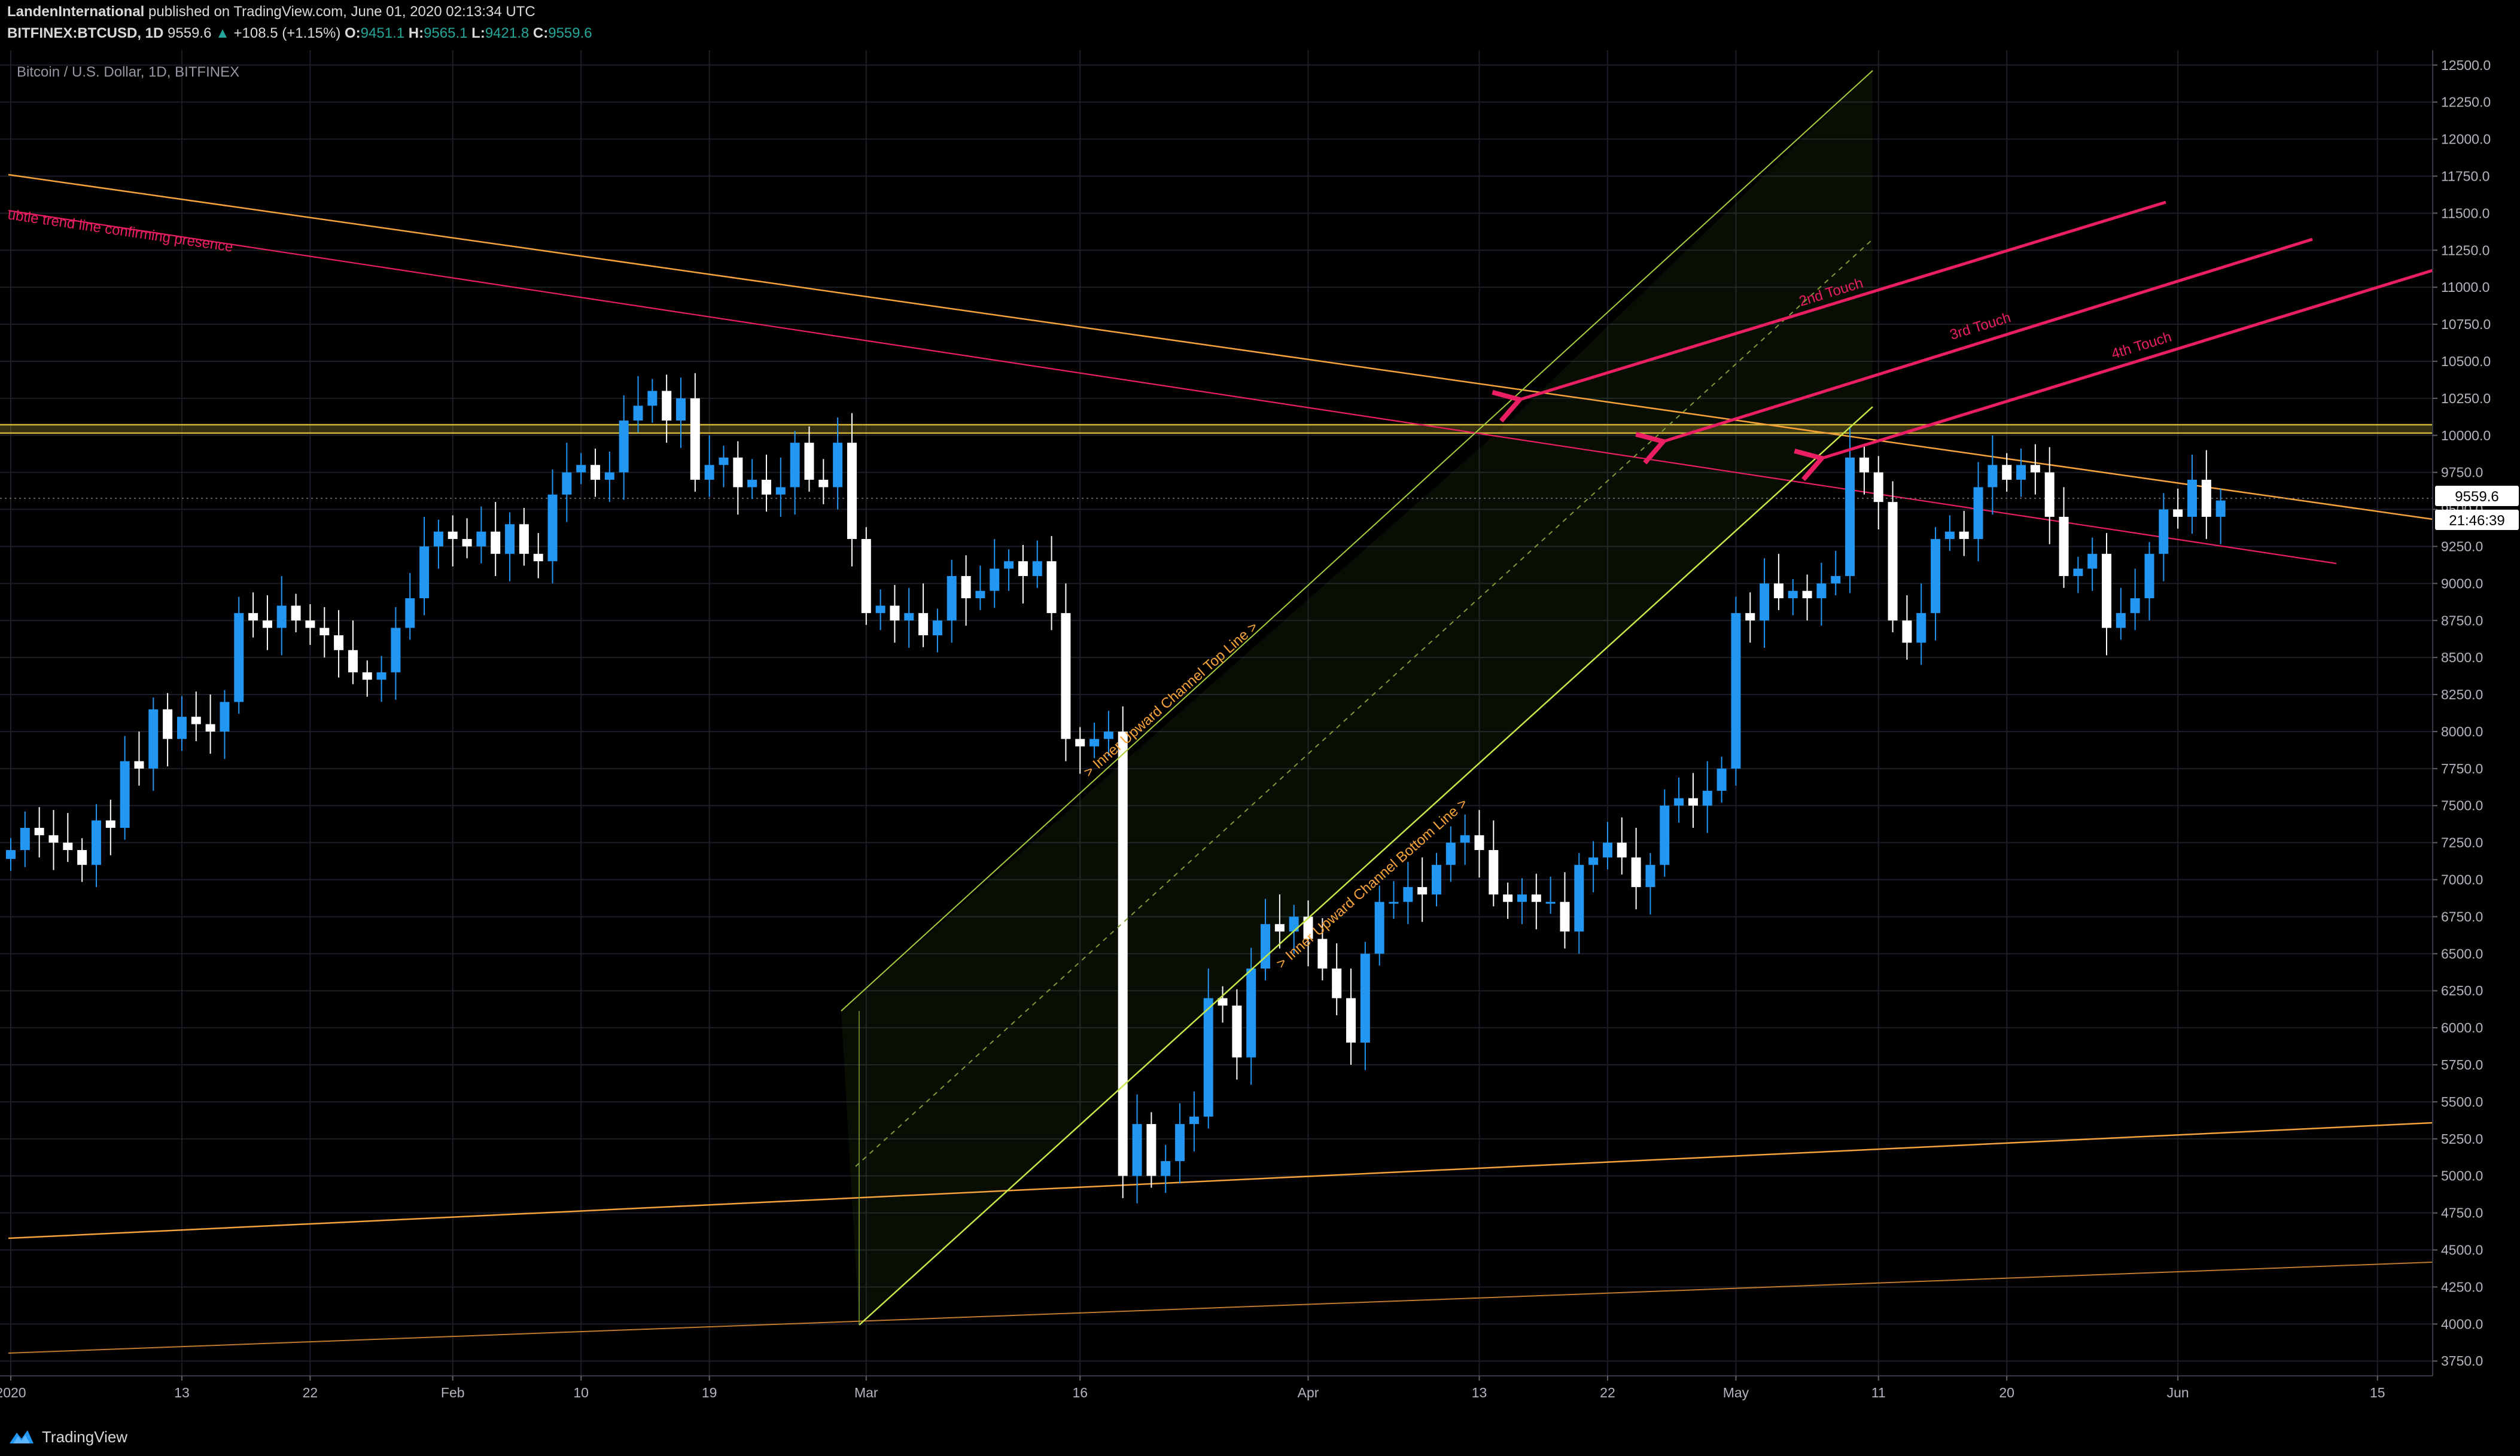 The height and width of the screenshot is (1456, 2520). I want to click on price-tick-label: 10750.0, so click(2466, 324).